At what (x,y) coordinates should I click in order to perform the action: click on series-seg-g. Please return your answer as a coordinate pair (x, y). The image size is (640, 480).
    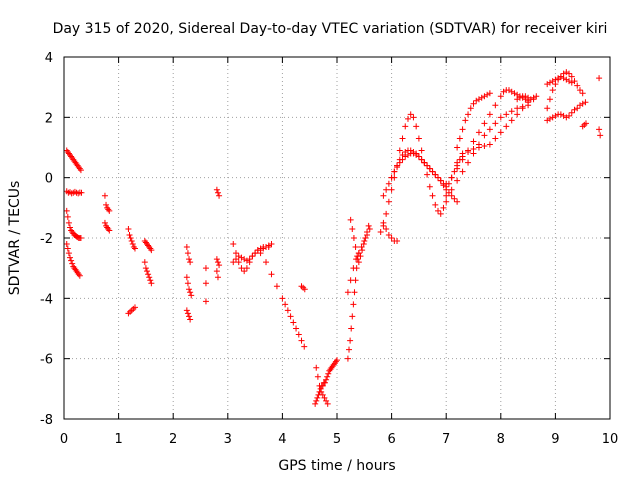
    Looking at the image, I should click on (131, 238).